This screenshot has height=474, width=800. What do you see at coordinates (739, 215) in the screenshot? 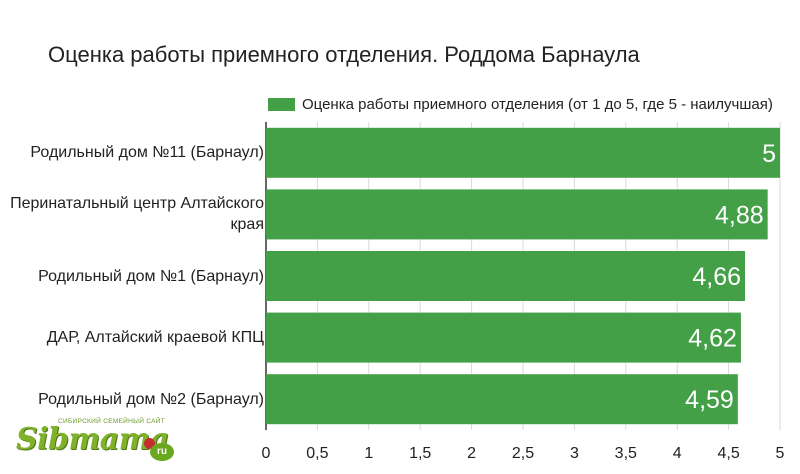
I see `data-label-1: 4,88` at bounding box center [739, 215].